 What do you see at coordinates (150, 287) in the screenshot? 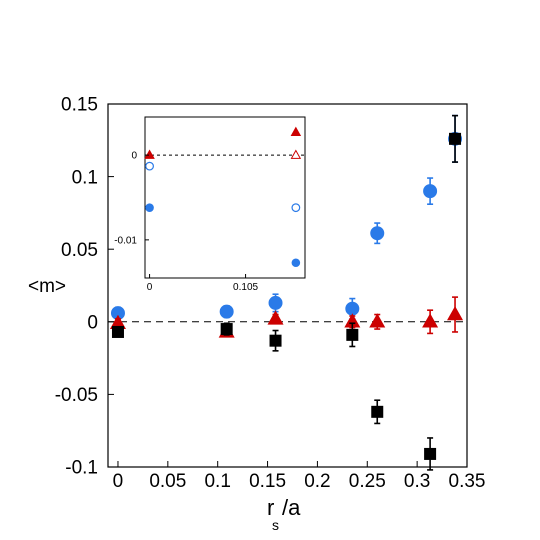
I see `inset-x-tick-label: 0` at bounding box center [150, 287].